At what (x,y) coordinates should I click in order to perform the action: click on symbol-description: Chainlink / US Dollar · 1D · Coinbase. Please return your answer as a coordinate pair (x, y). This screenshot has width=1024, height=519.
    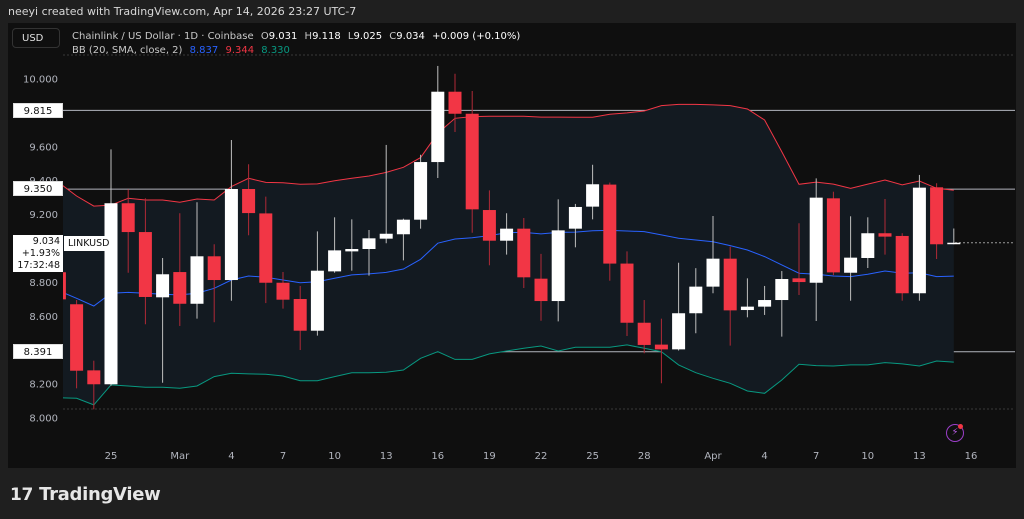
    Looking at the image, I should click on (163, 36).